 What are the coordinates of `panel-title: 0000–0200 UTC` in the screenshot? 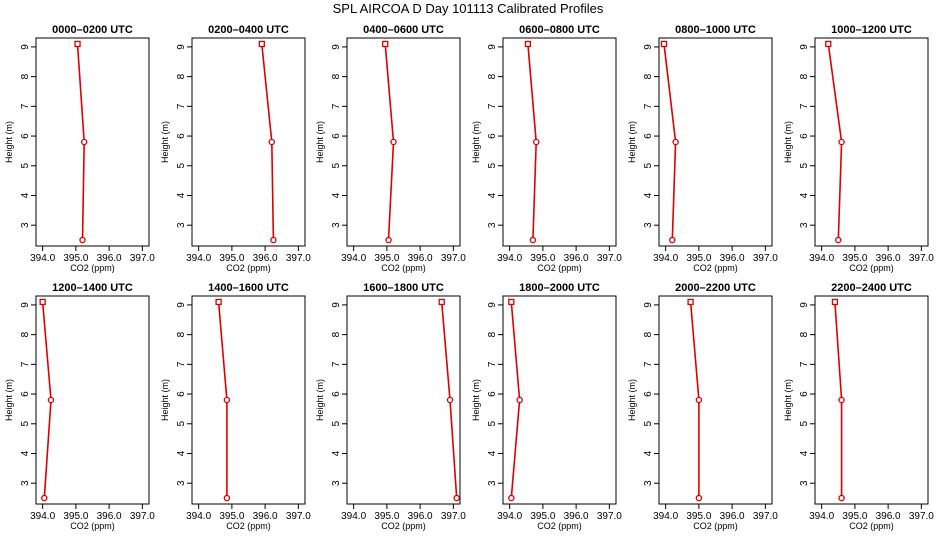 It's located at (92, 30).